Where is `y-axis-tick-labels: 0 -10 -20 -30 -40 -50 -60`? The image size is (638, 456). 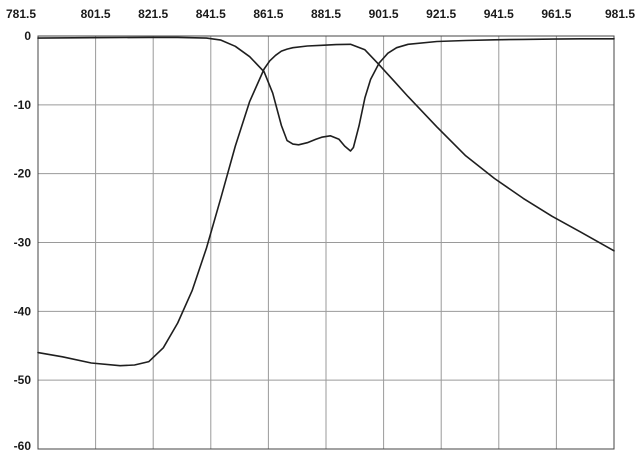 y-axis-tick-labels: 0 -10 -20 -30 -40 -50 -60 is located at coordinates (23, 241).